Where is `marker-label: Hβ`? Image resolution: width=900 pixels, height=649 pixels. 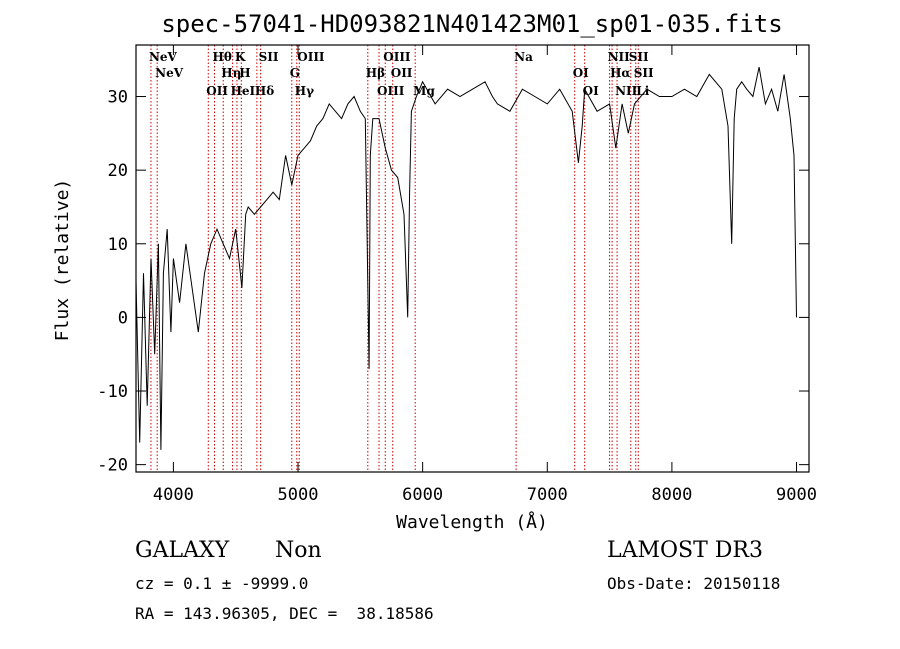 marker-label: Hβ is located at coordinates (375, 73).